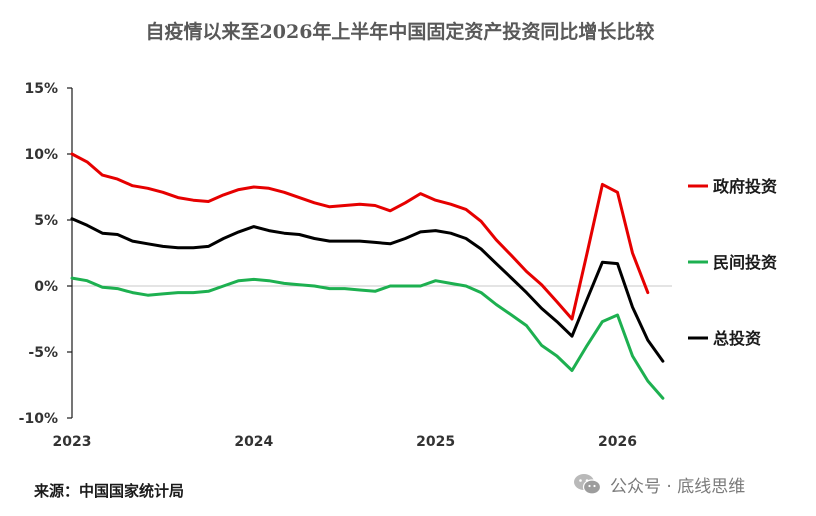 This screenshot has height=516, width=816. I want to click on x-tick-label: 2023, so click(72, 442).